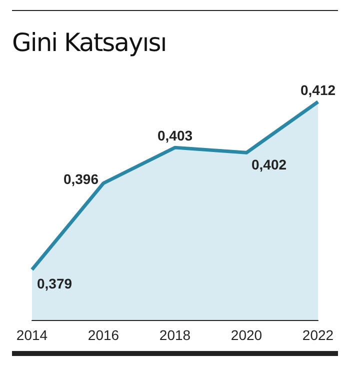  What do you see at coordinates (104, 335) in the screenshot?
I see `x-tick-label: 2016` at bounding box center [104, 335].